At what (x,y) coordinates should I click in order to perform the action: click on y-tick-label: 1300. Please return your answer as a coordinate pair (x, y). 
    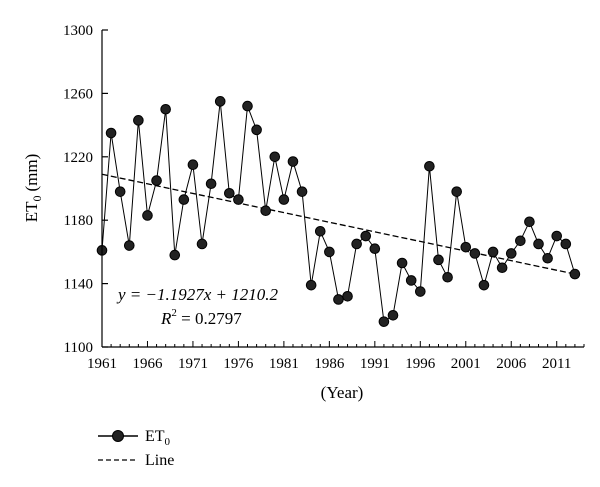
    Looking at the image, I should click on (78, 31).